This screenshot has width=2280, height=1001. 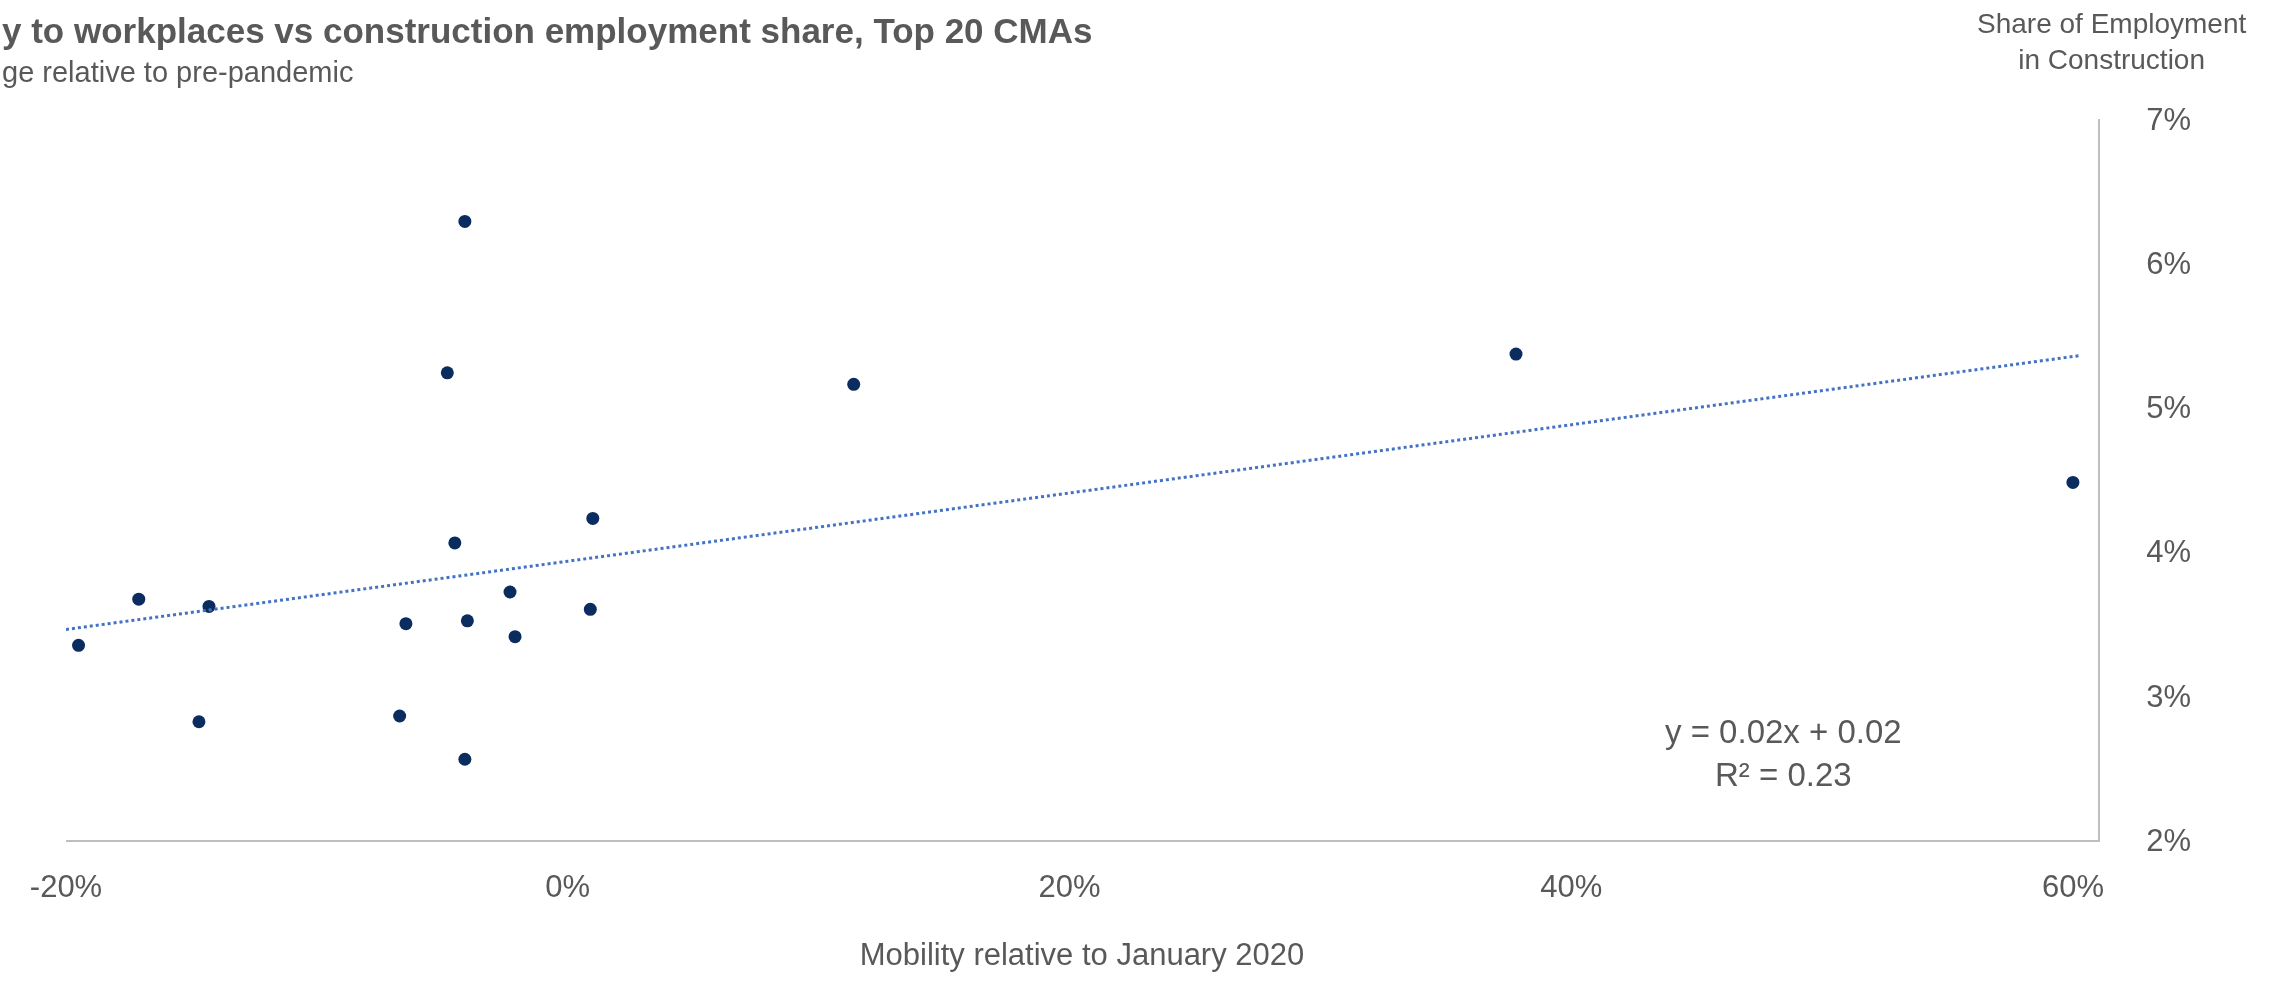 I want to click on chart-subtitle: ge relative to pre-pandemic, so click(x=178, y=72).